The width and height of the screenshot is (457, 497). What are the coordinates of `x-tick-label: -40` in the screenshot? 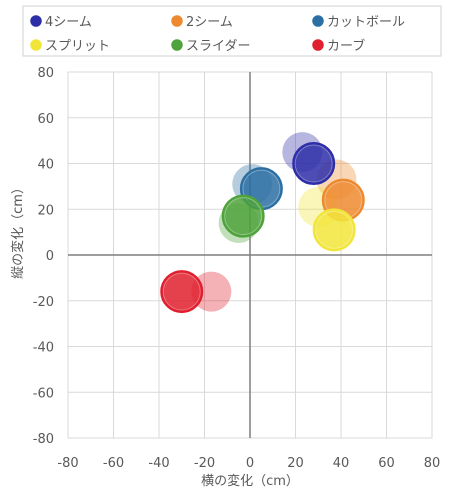 It's located at (158, 463).